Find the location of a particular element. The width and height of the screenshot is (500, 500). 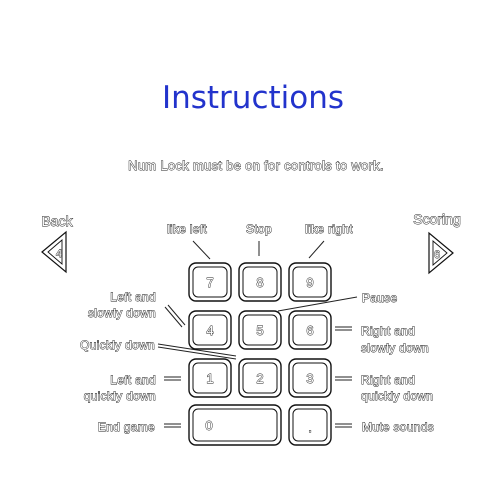

key-1: 1 is located at coordinates (210, 378).